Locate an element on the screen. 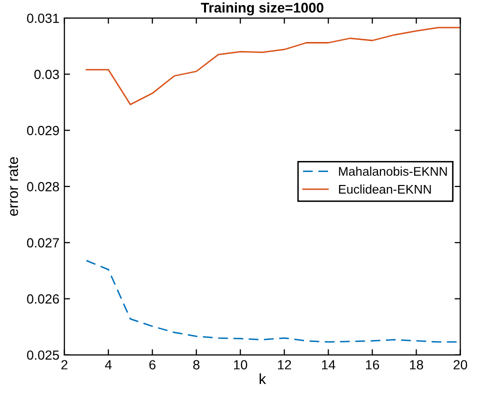  y-tick-label: 0.031 is located at coordinates (43, 18).